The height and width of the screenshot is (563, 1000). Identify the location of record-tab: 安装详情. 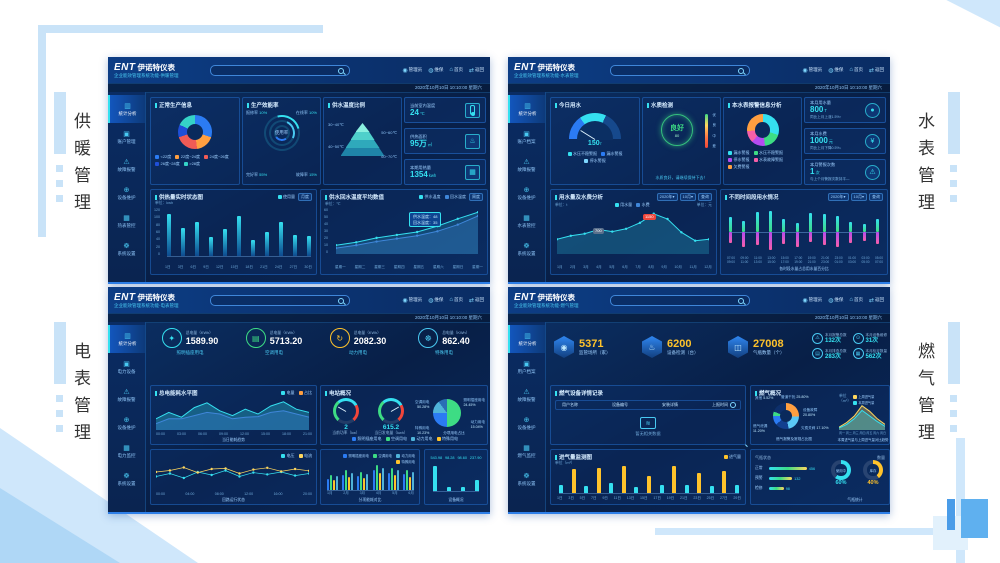
(670, 404).